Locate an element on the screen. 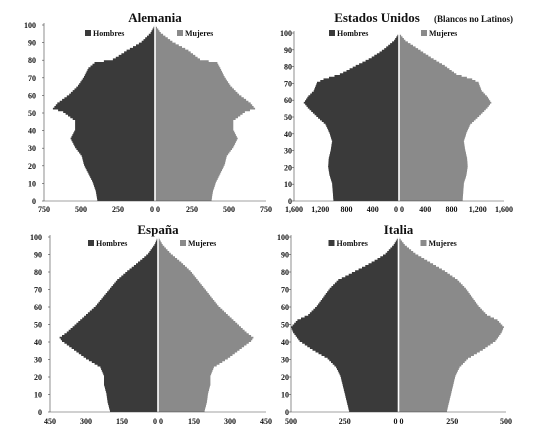  x-tick-label: 750 is located at coordinates (44, 209).